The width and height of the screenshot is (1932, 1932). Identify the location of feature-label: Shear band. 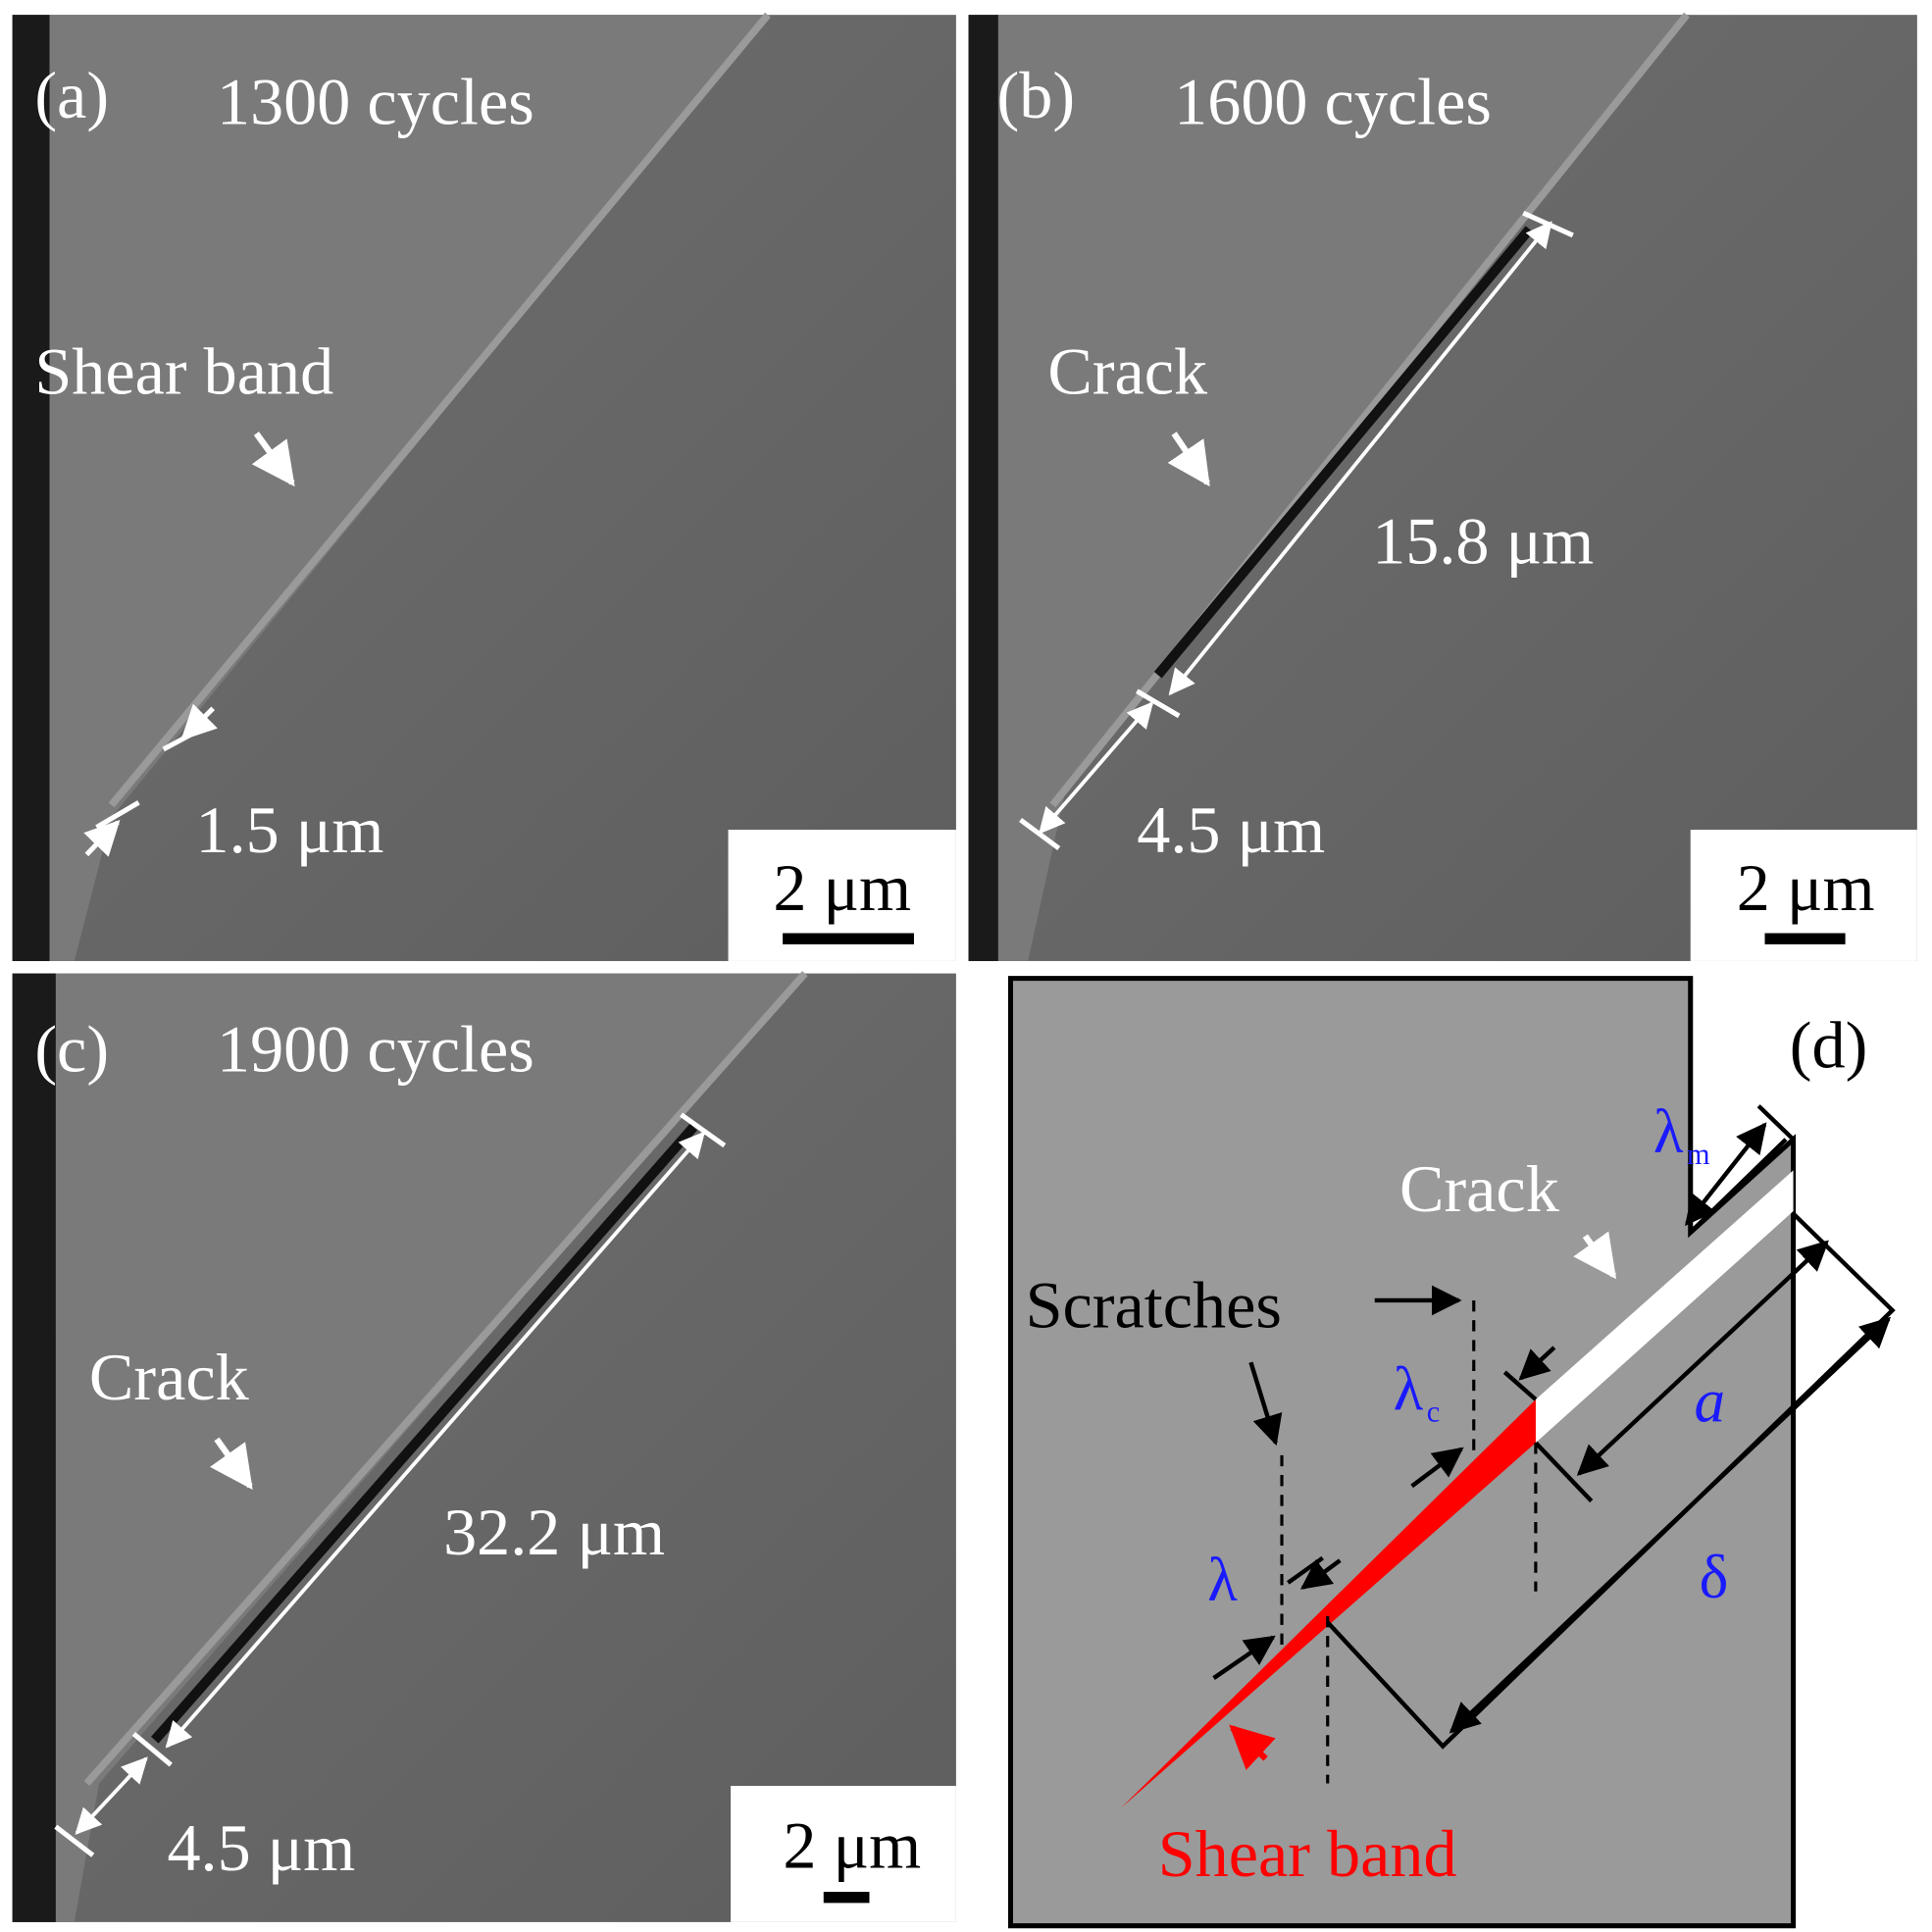
(183, 372).